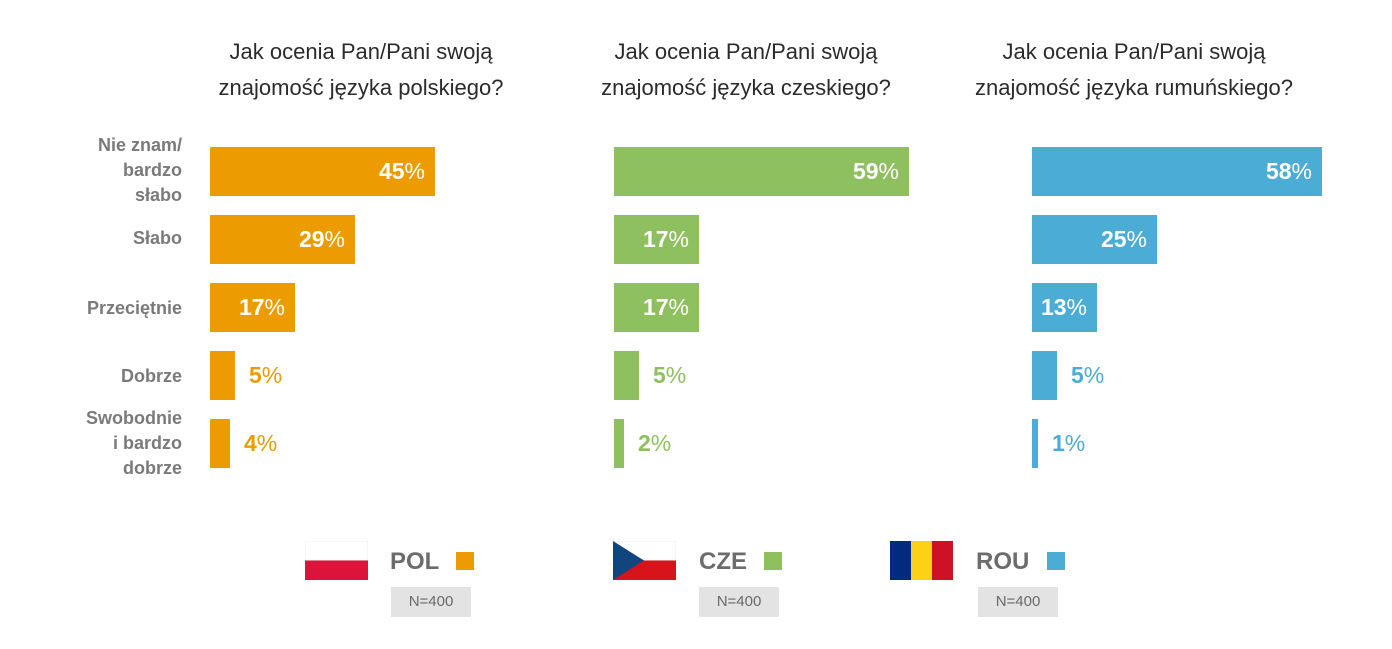 The height and width of the screenshot is (649, 1392). What do you see at coordinates (1113, 239) in the screenshot?
I see `data-label-value: 25` at bounding box center [1113, 239].